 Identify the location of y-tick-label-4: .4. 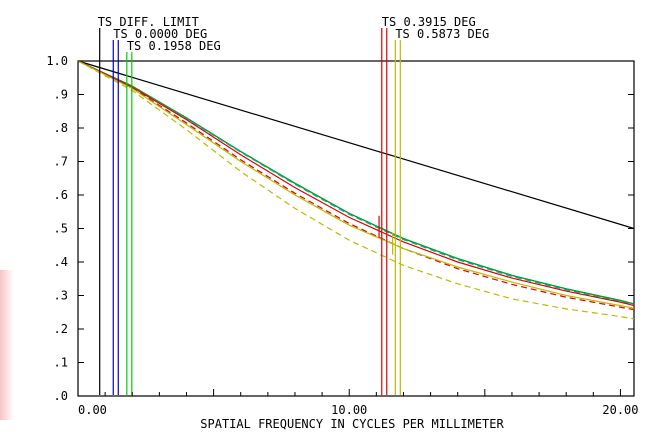
(61, 262).